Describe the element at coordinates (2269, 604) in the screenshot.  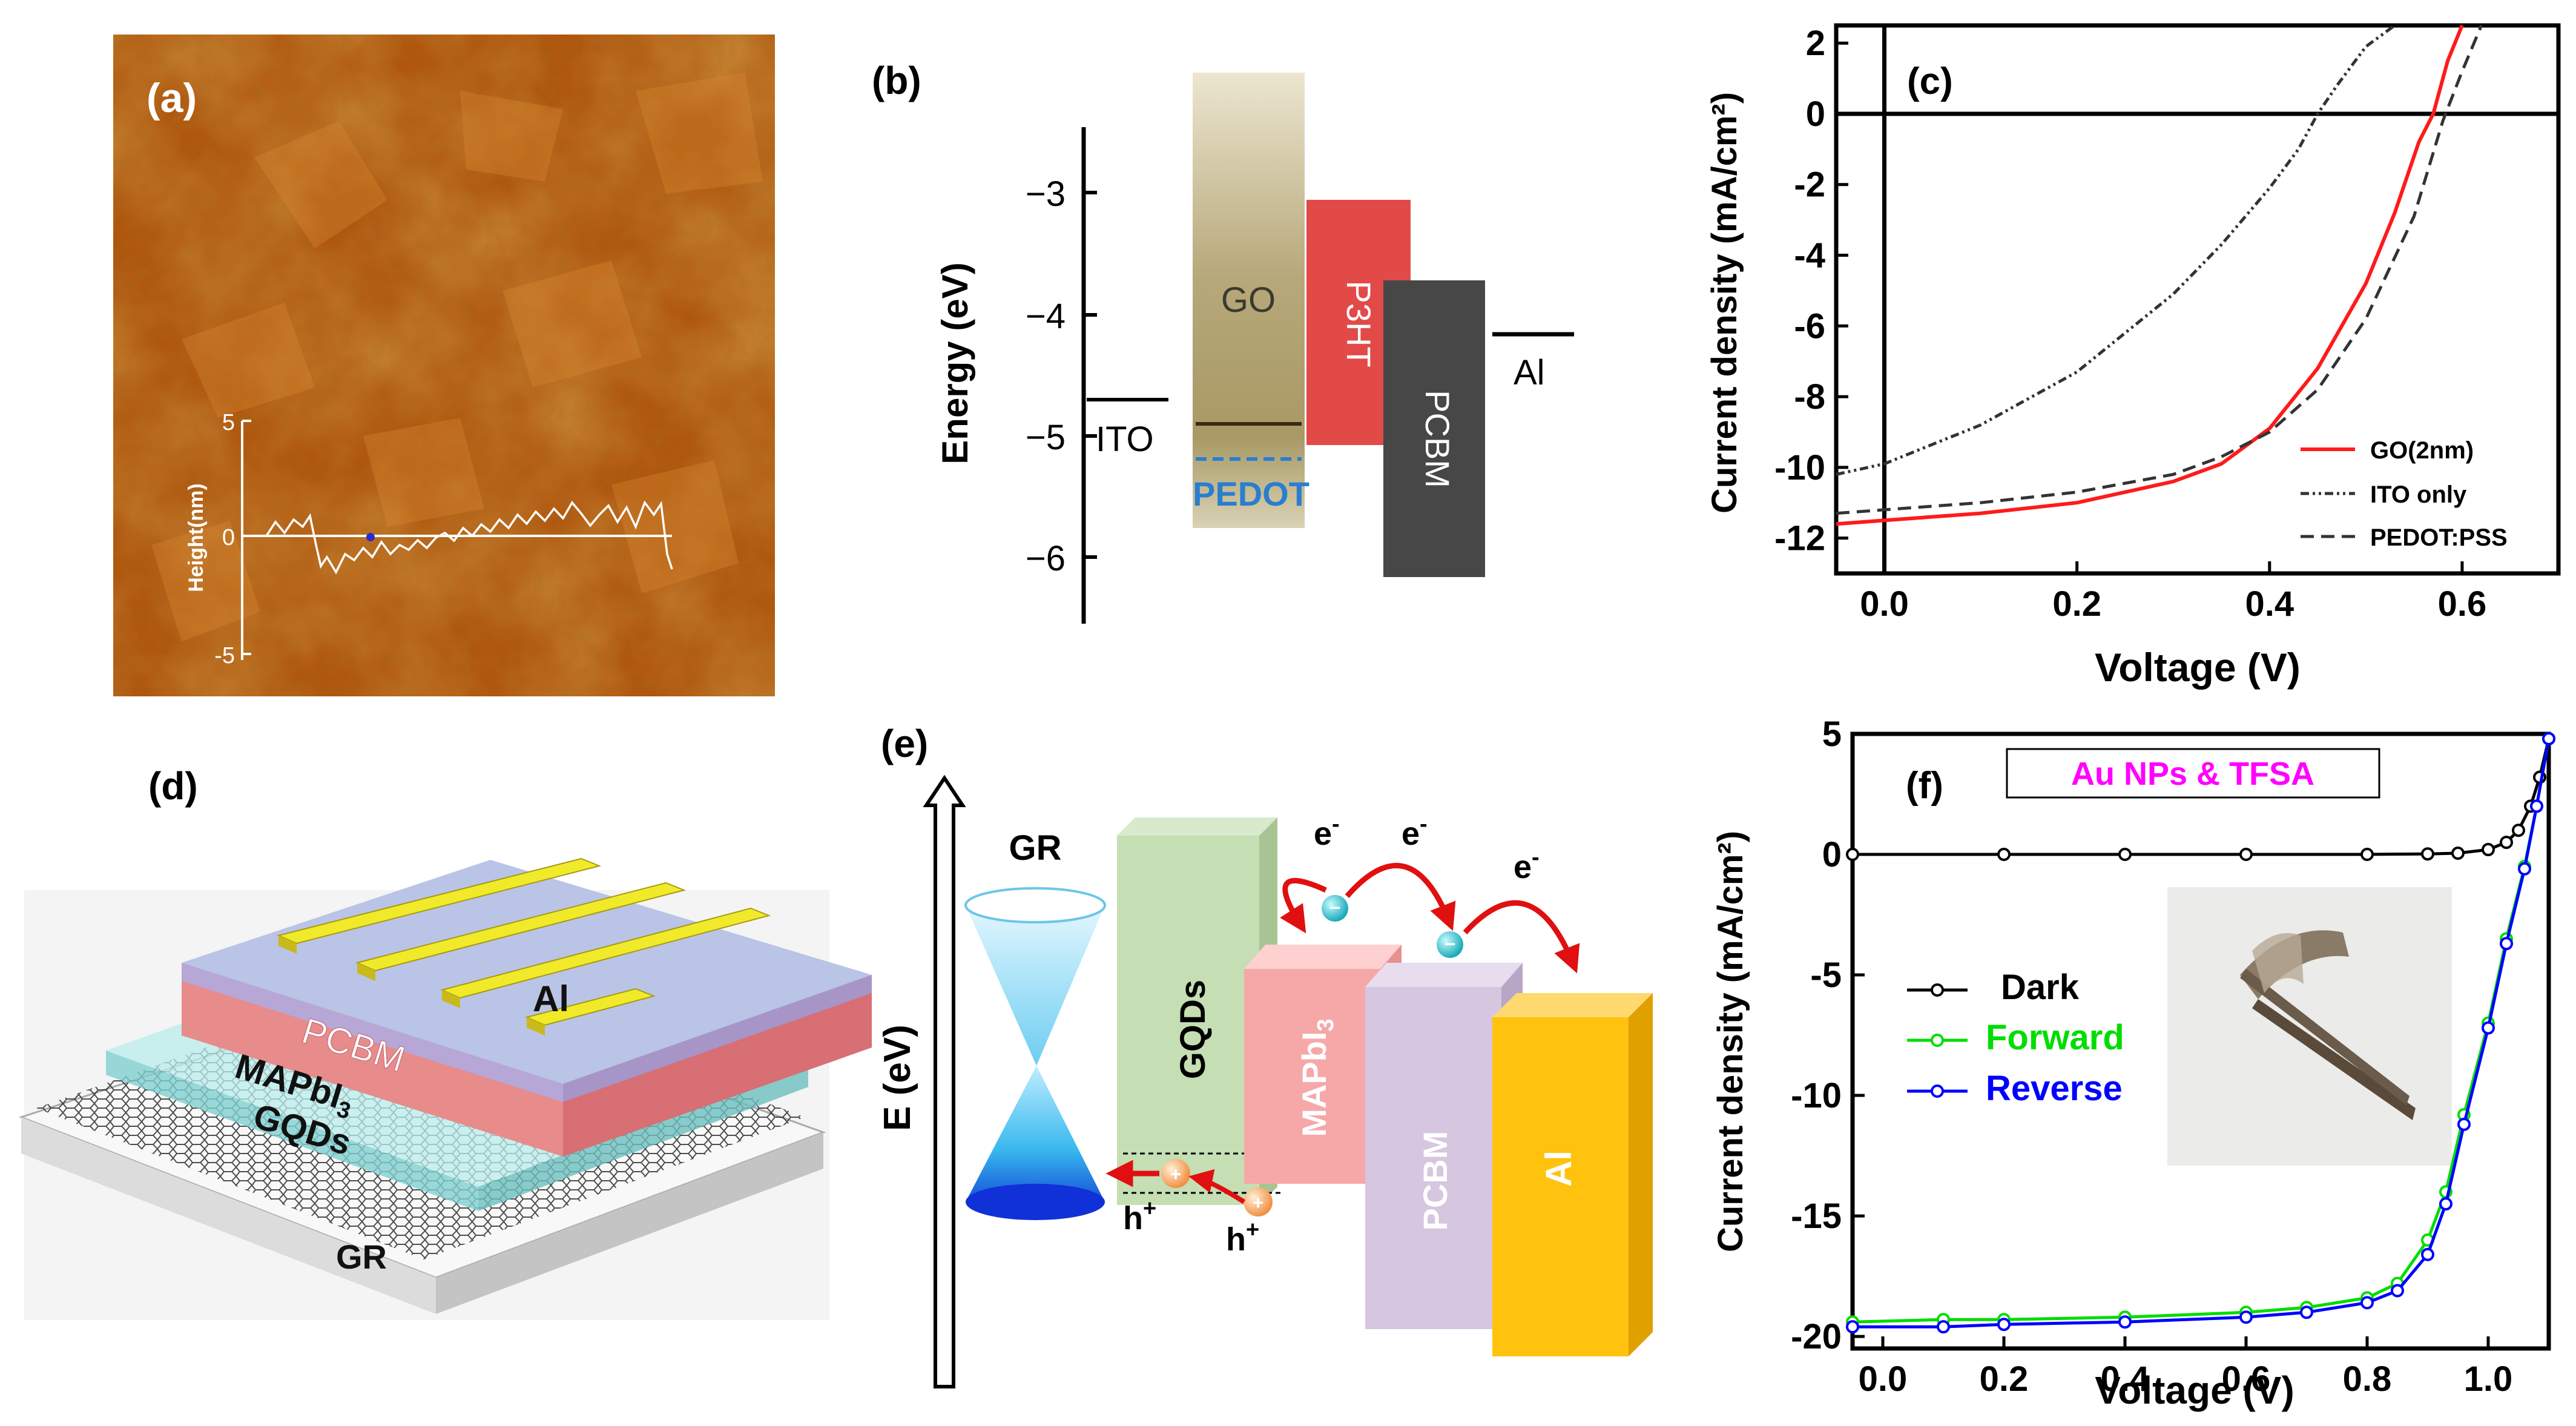
I see `x-tick-label: 0.4` at that location.